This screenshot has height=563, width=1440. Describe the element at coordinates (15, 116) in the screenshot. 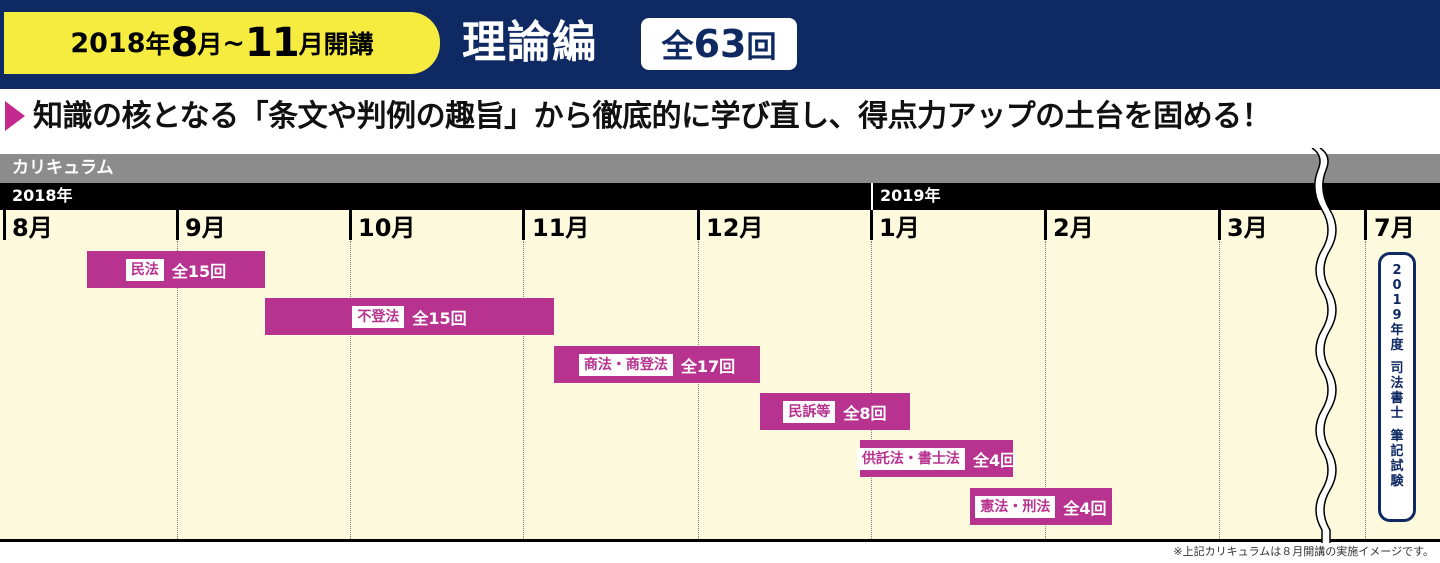

I see `tagline-arrow-icon` at that location.